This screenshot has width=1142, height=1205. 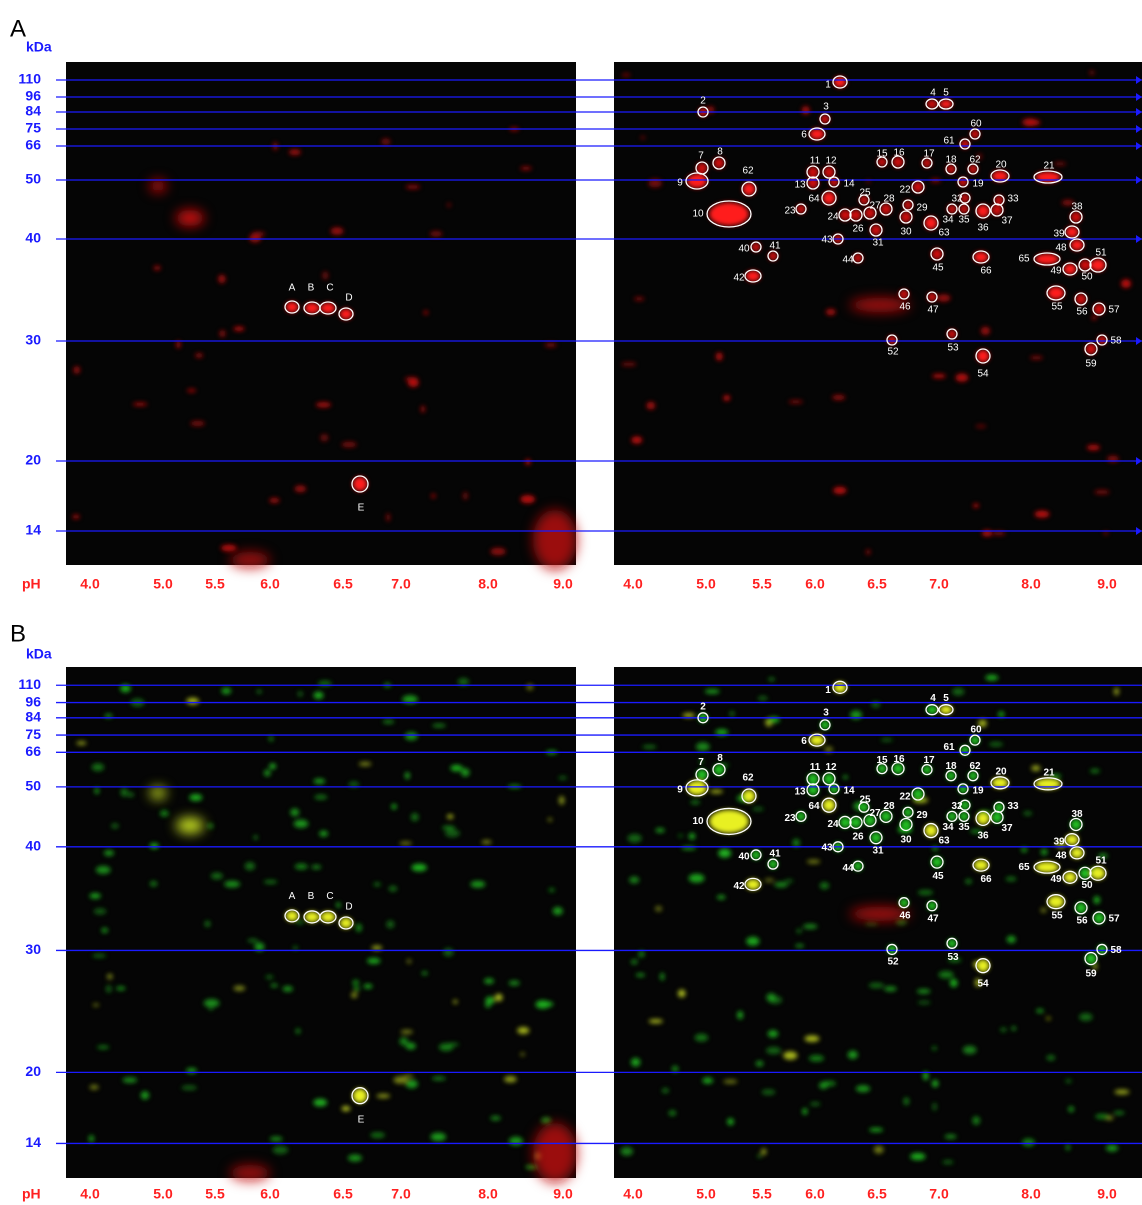 I want to click on spot-label: A, so click(x=292, y=896).